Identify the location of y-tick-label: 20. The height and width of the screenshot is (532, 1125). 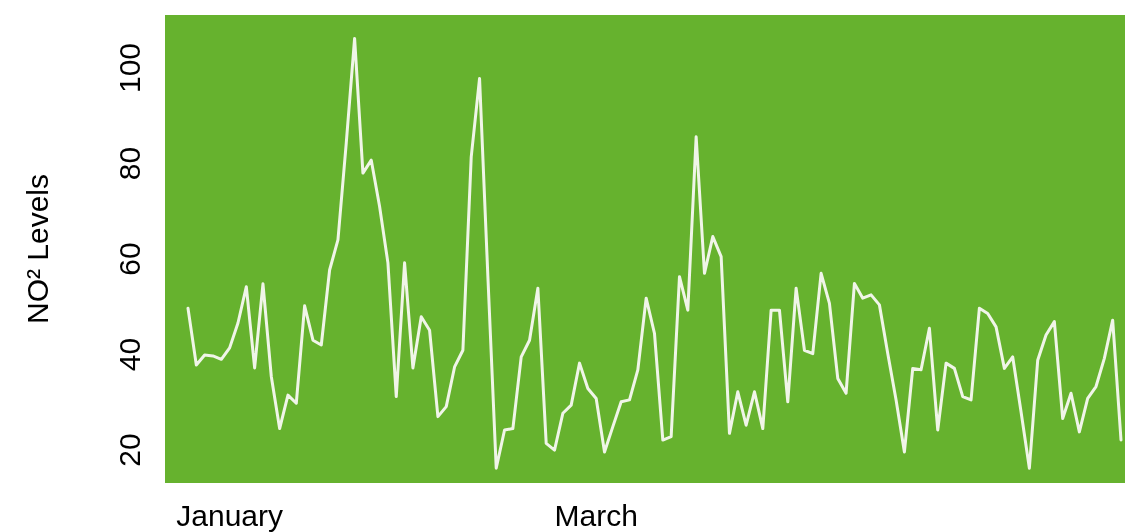
(129, 450).